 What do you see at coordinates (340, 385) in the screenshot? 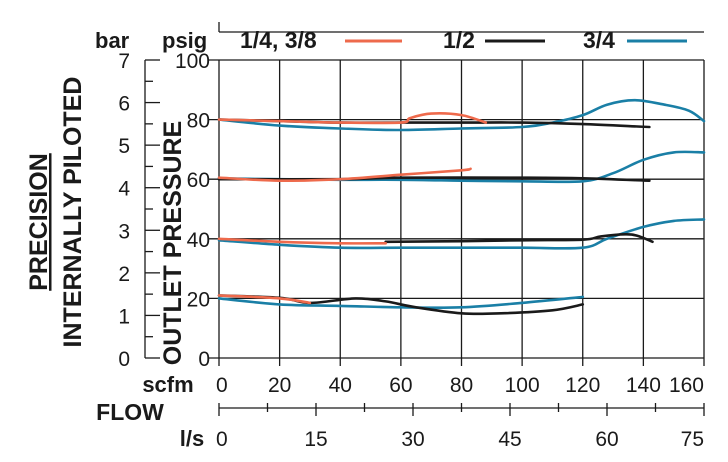
I see `scfm-tick-label-2: 40` at bounding box center [340, 385].